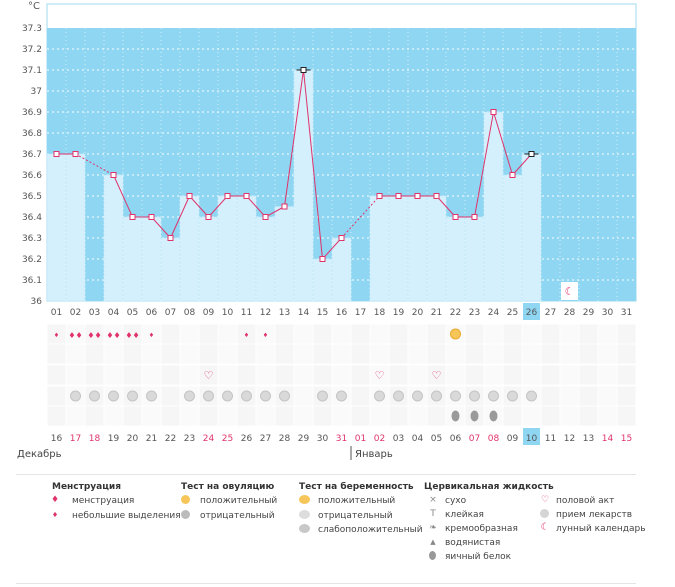 This screenshot has height=587, width=675. I want to click on legend-intercourse: половой акт, so click(585, 501).